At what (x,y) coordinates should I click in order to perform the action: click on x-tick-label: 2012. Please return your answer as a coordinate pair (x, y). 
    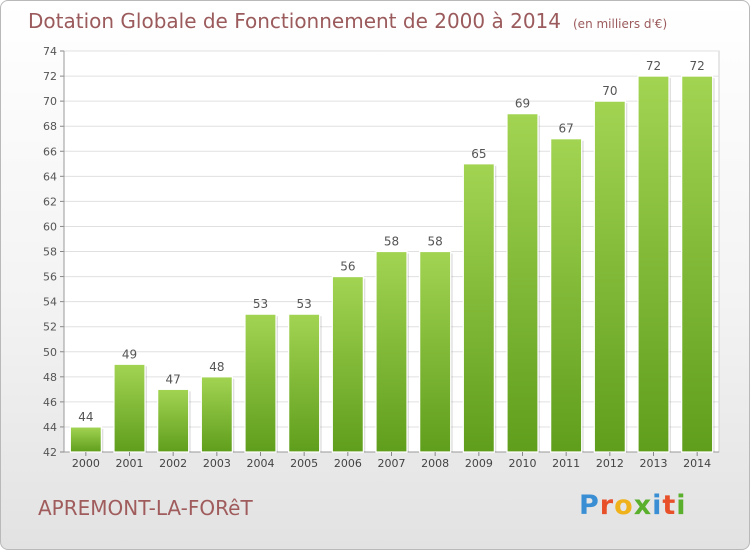
    Looking at the image, I should click on (610, 463).